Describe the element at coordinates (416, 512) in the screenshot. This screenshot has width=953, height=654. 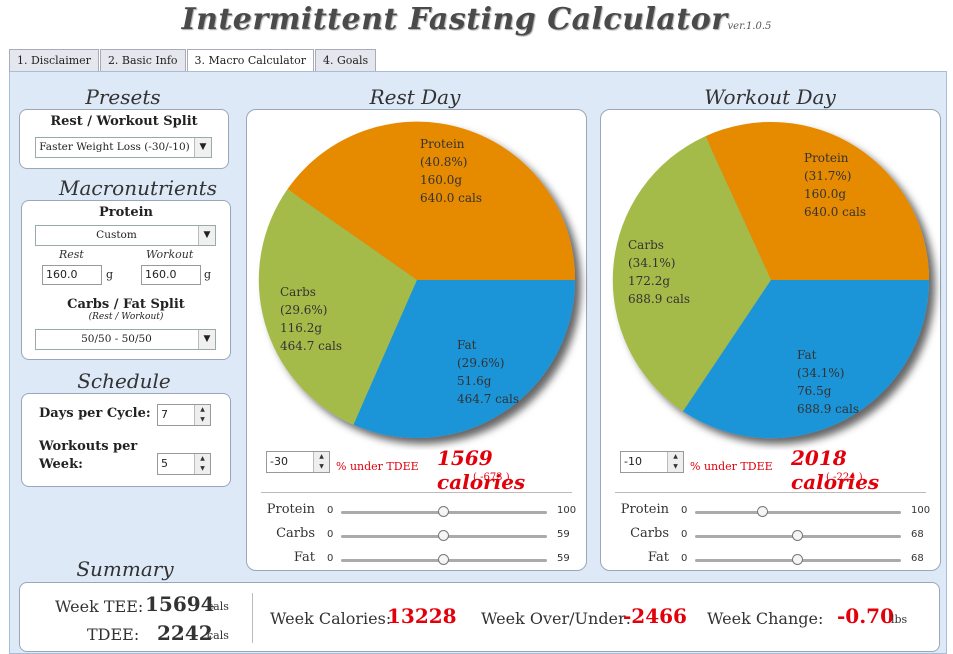
I see `rest-slider-protein: Protein 0 100` at that location.